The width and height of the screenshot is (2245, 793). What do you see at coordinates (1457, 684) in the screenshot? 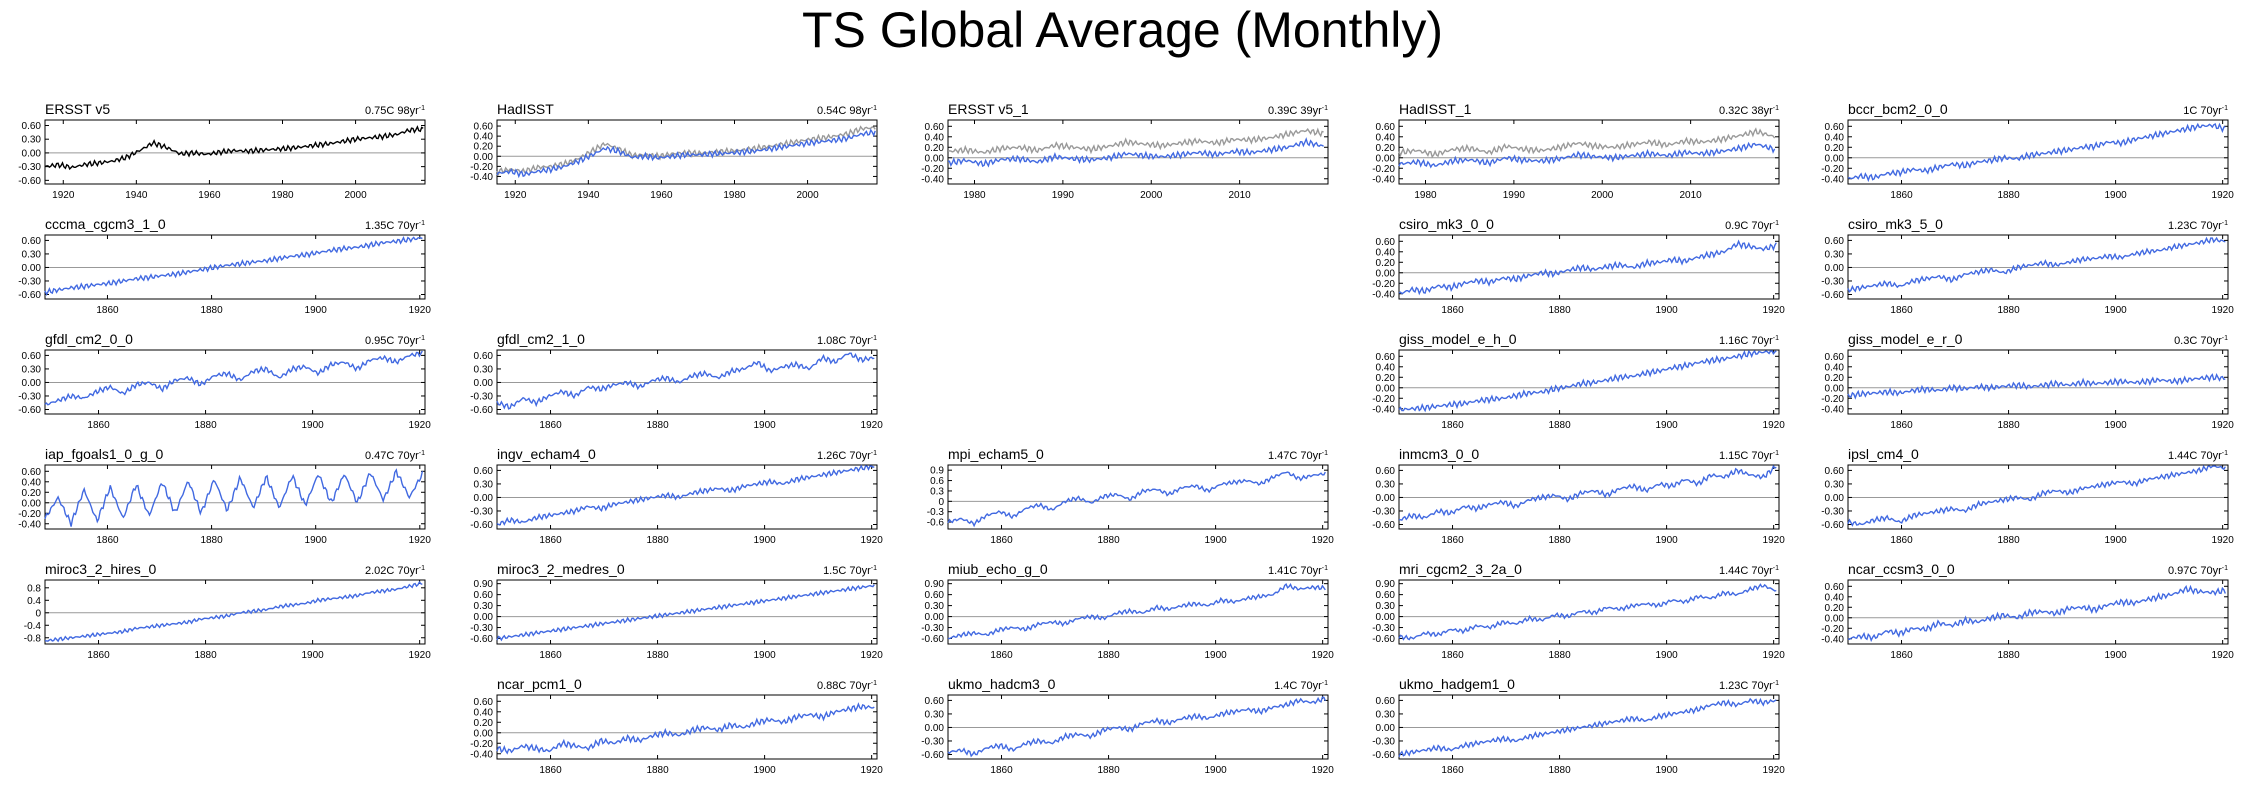
I see `panel-title: ukmo_hadgem1_0` at bounding box center [1457, 684].